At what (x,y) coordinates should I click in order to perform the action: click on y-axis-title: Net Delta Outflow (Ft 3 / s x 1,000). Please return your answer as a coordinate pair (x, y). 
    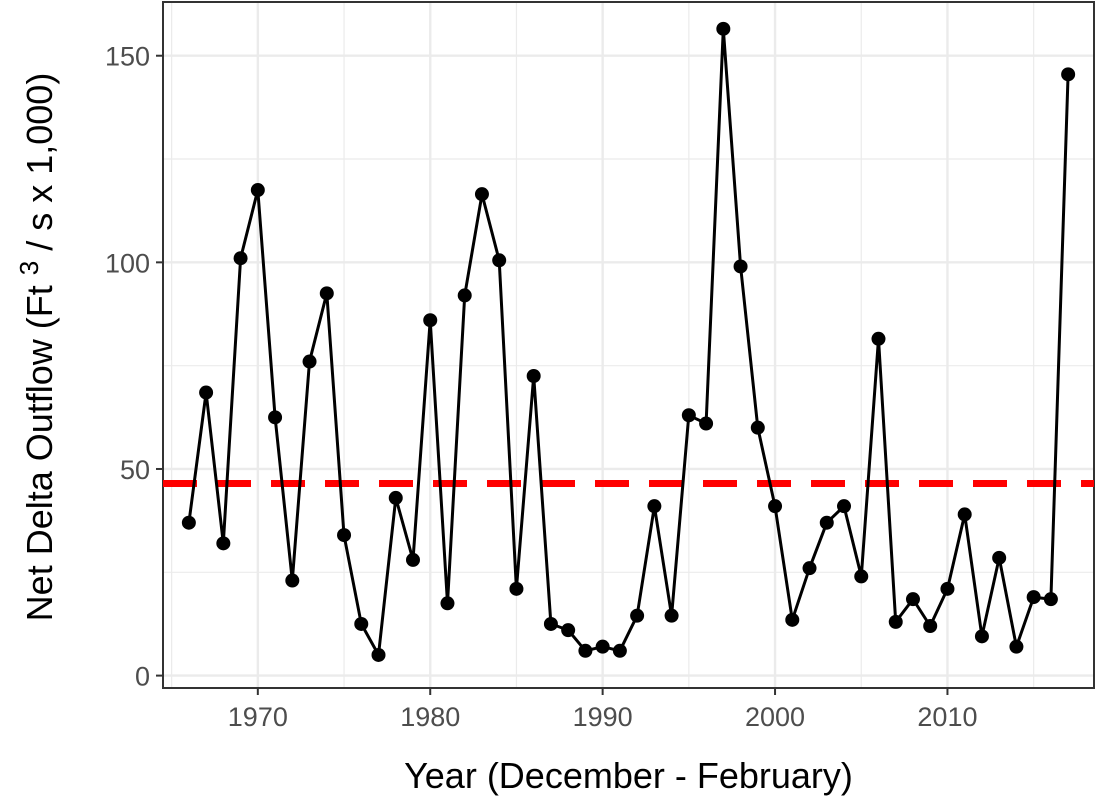
    Looking at the image, I should click on (37, 347).